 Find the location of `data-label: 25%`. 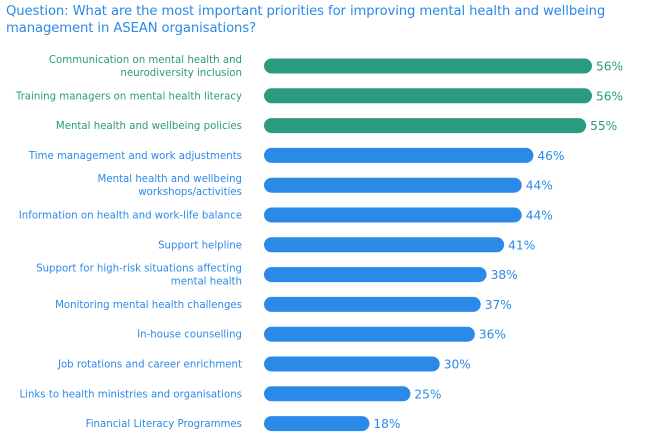

data-label: 25% is located at coordinates (427, 394).